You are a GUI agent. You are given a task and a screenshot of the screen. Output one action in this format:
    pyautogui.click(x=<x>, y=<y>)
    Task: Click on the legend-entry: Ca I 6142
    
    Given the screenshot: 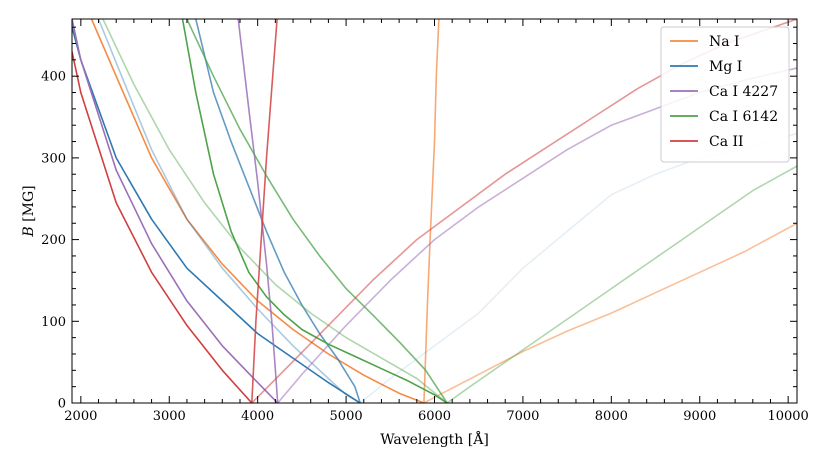 What is the action you would take?
    pyautogui.click(x=743, y=117)
    